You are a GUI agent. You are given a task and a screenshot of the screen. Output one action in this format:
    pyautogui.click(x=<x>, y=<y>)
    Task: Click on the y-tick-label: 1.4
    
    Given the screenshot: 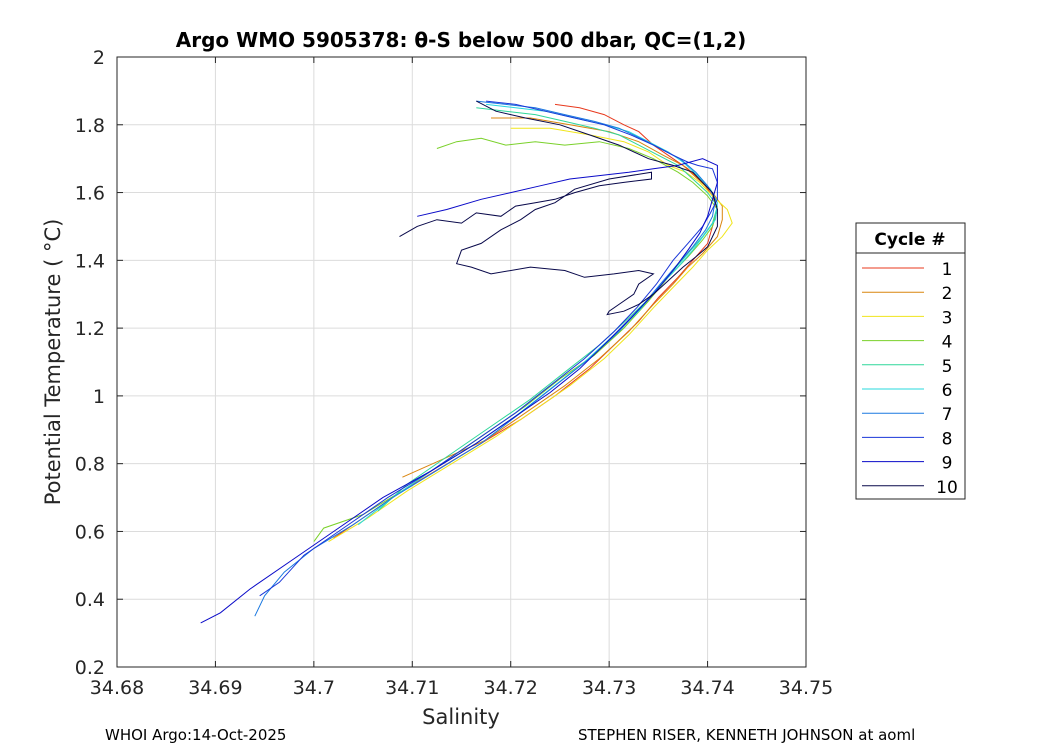 What is the action you would take?
    pyautogui.click(x=90, y=261)
    